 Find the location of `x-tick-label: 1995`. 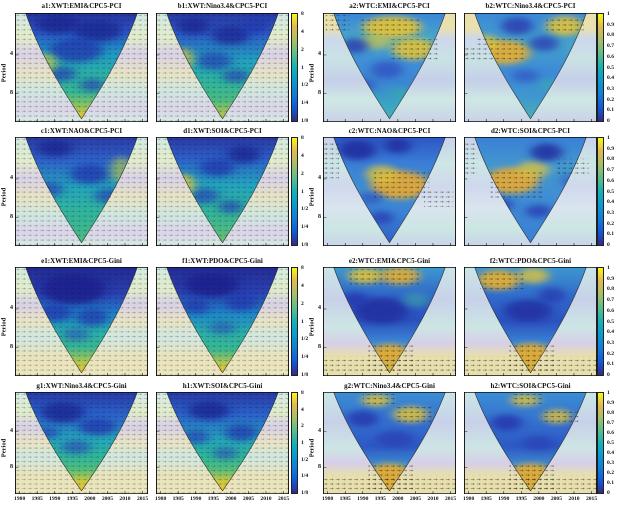

x-tick-label: 1995 is located at coordinates (72, 499).